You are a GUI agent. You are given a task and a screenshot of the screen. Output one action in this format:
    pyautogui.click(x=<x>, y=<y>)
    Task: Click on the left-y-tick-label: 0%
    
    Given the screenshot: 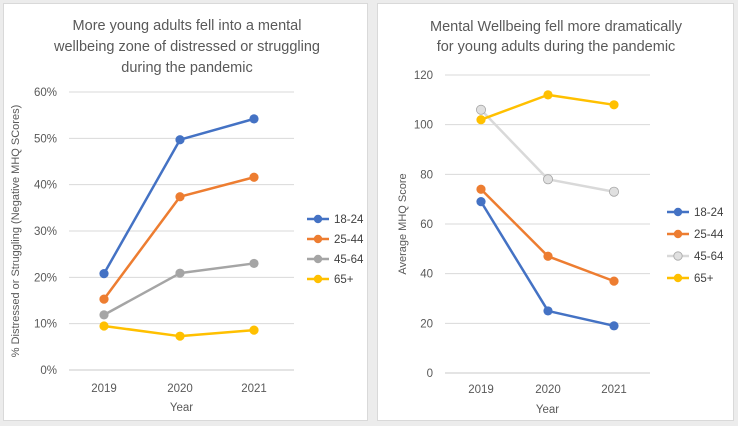 What is the action you would take?
    pyautogui.click(x=48, y=371)
    